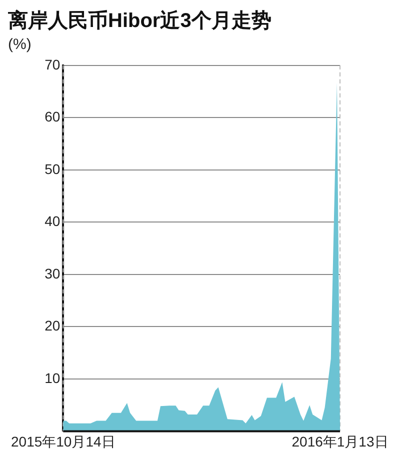  Describe the element at coordinates (63, 441) in the screenshot. I see `x-tick-label: 2015年10月14日` at that location.